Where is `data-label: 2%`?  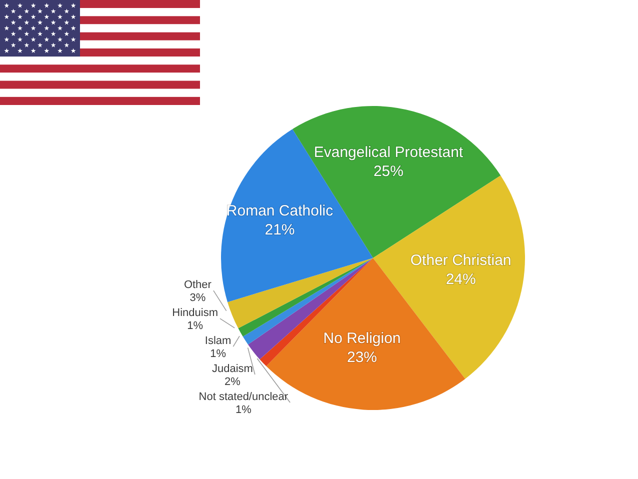
data-label: 2% is located at coordinates (232, 382).